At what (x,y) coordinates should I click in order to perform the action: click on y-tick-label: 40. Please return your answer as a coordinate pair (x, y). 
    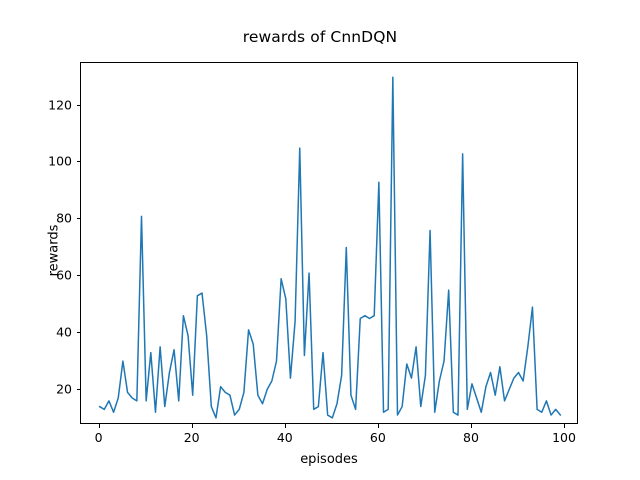
    Looking at the image, I should click on (64, 332).